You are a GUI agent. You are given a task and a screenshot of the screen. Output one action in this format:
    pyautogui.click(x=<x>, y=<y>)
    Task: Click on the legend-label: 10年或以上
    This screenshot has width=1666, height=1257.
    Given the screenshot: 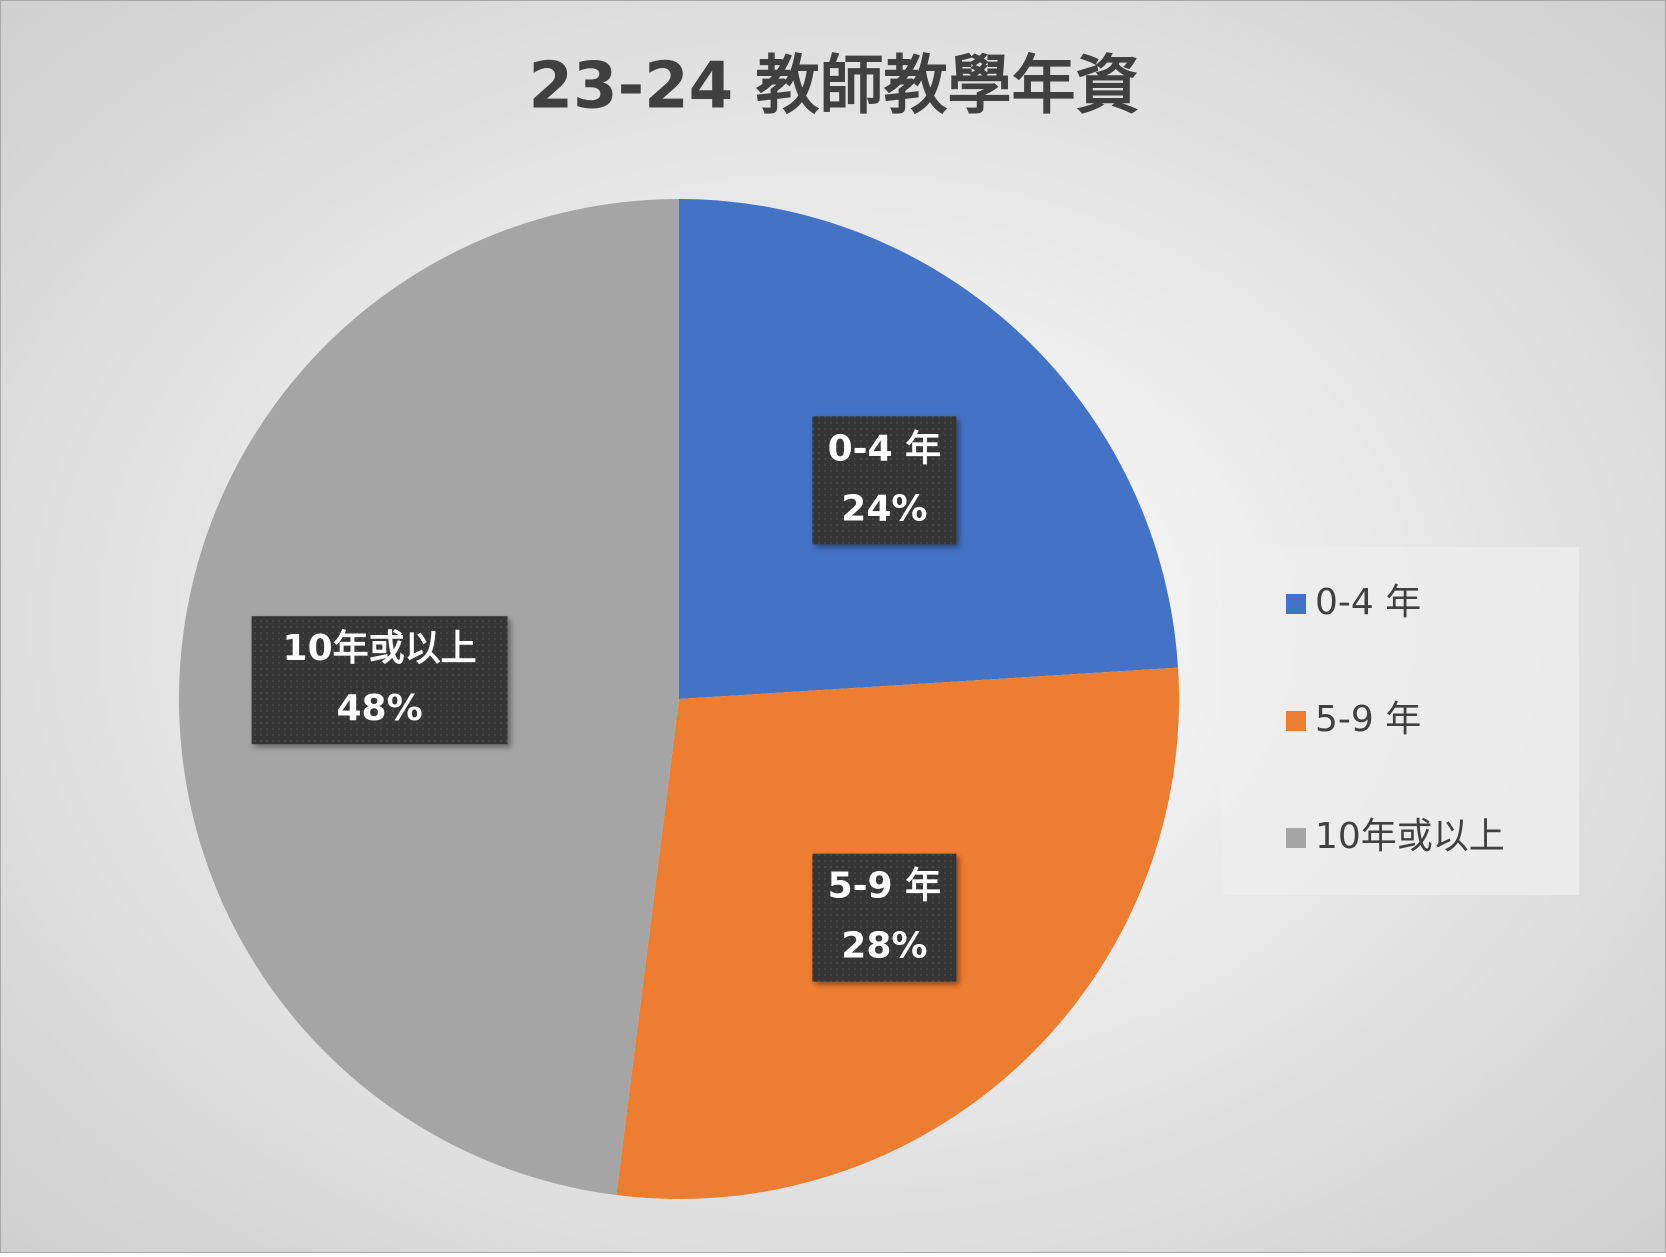 What is the action you would take?
    pyautogui.click(x=1410, y=836)
    